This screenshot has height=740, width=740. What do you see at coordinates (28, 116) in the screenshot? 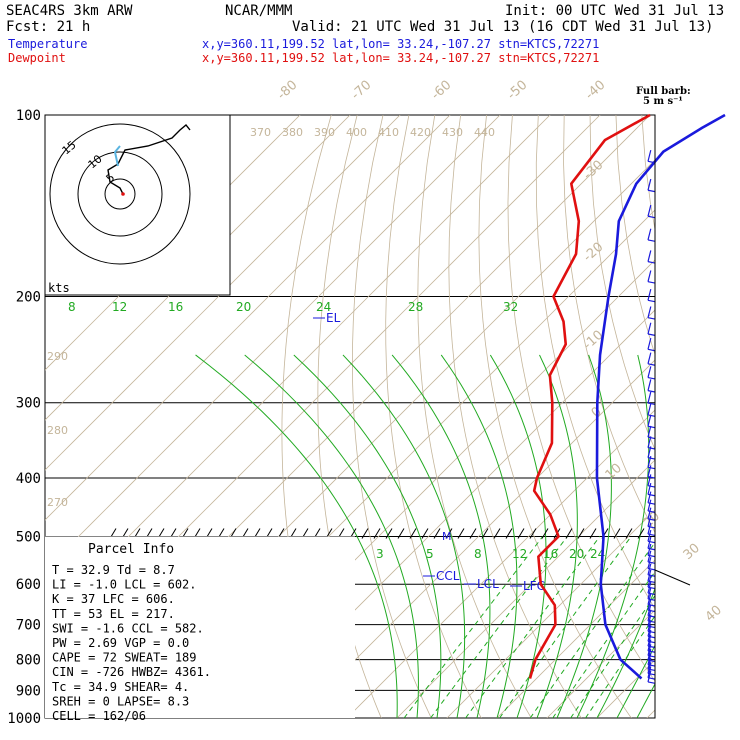
I see `pressure-label: 100` at bounding box center [28, 116].